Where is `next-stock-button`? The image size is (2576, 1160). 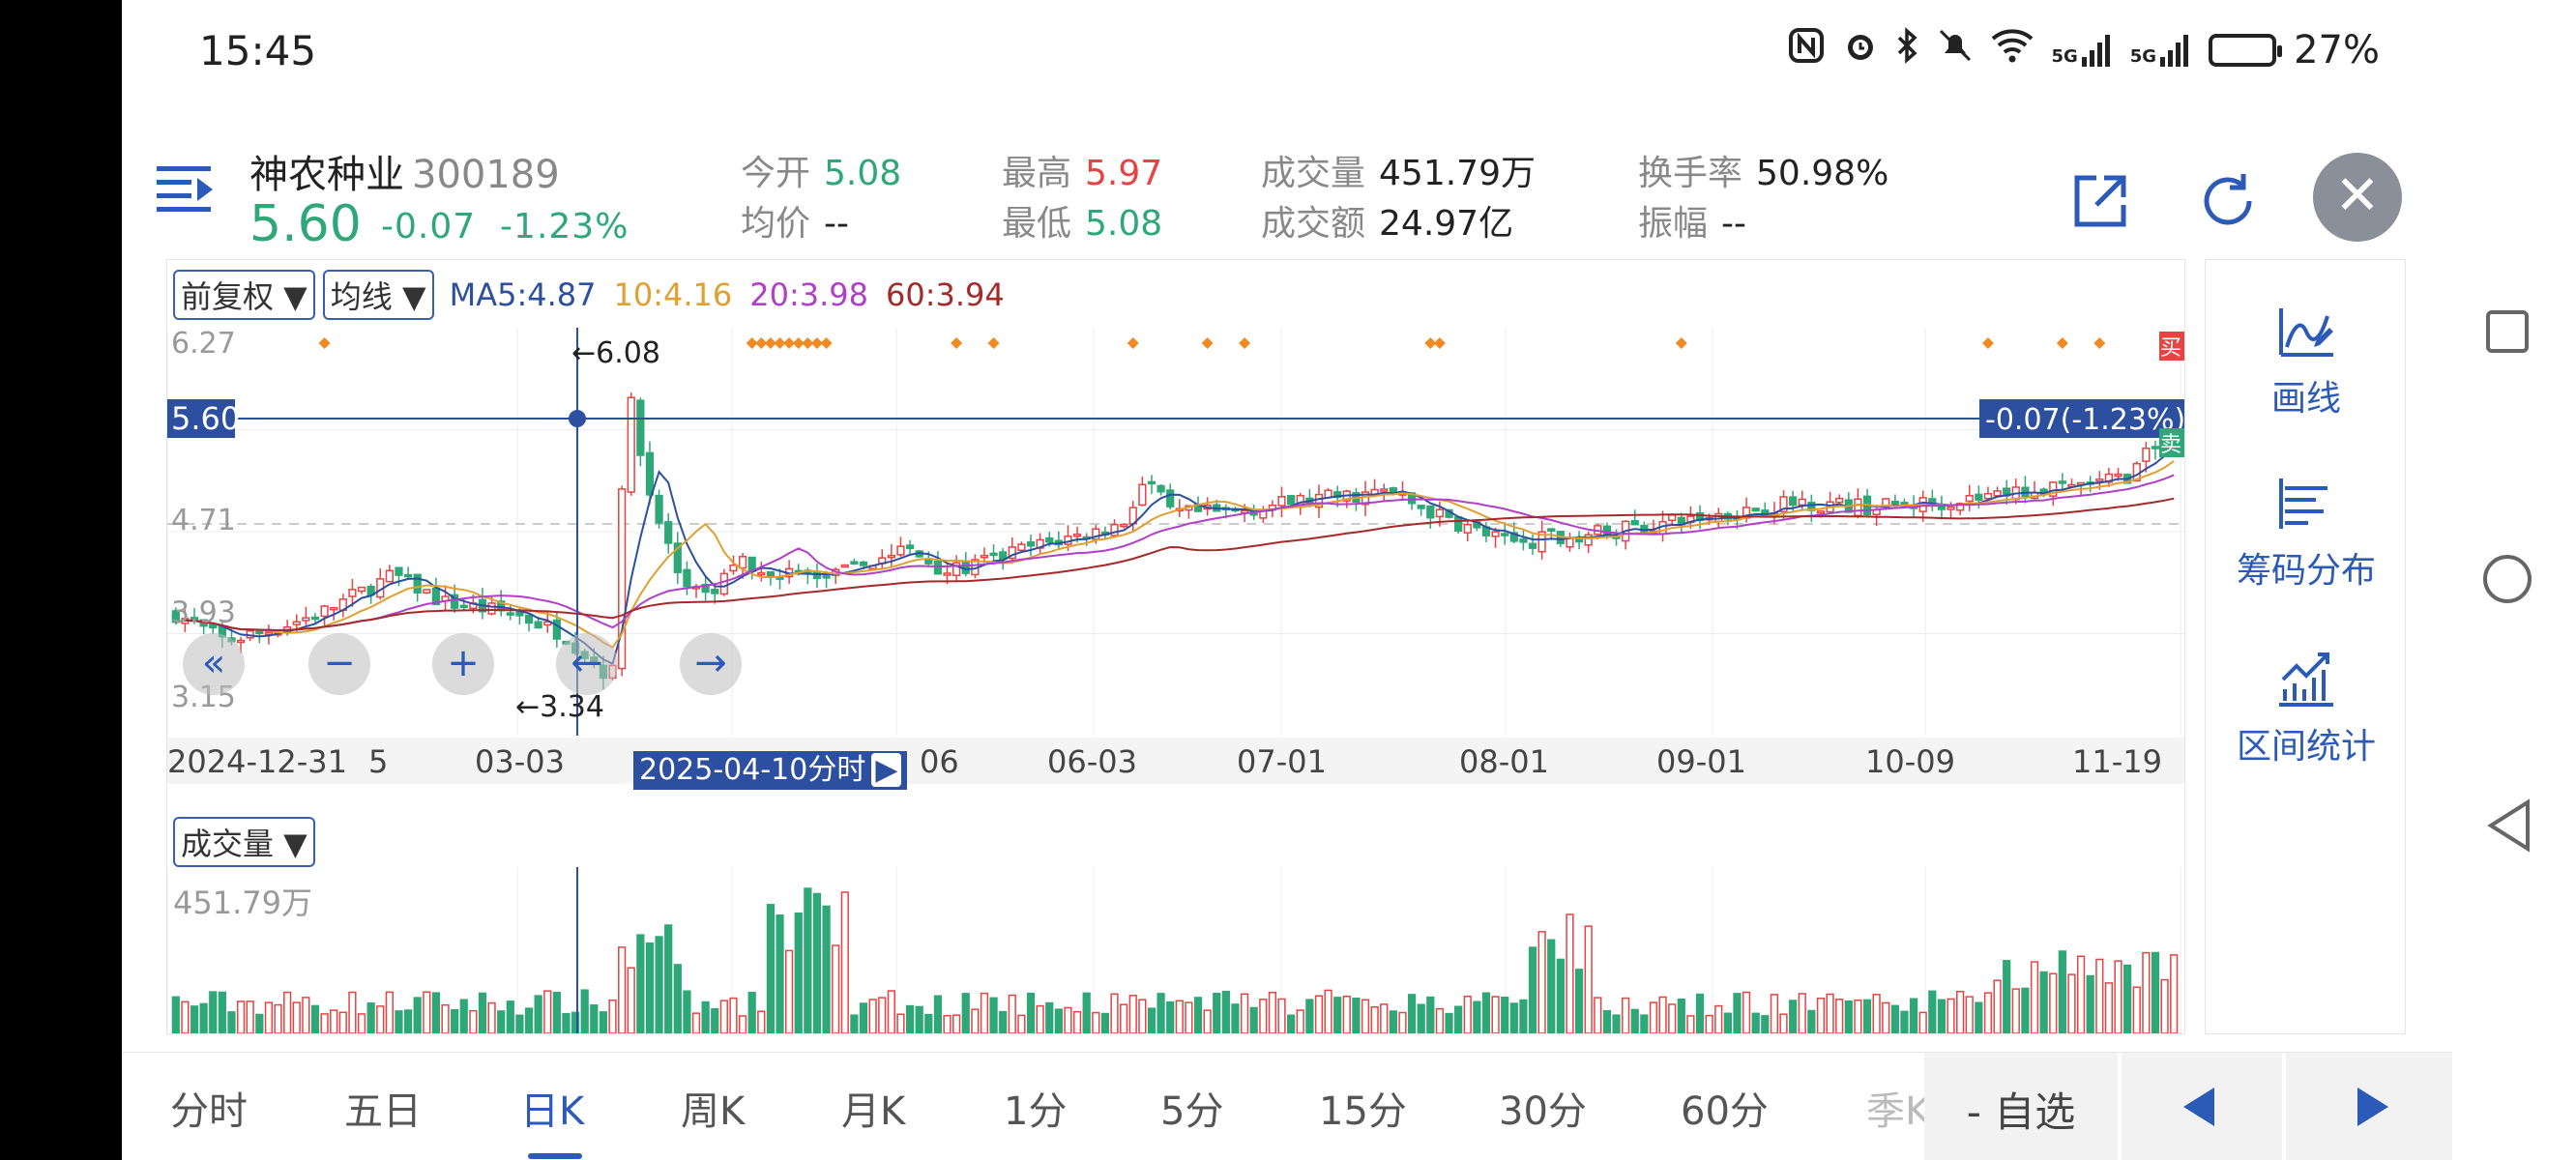
next-stock-button is located at coordinates (2369, 1107).